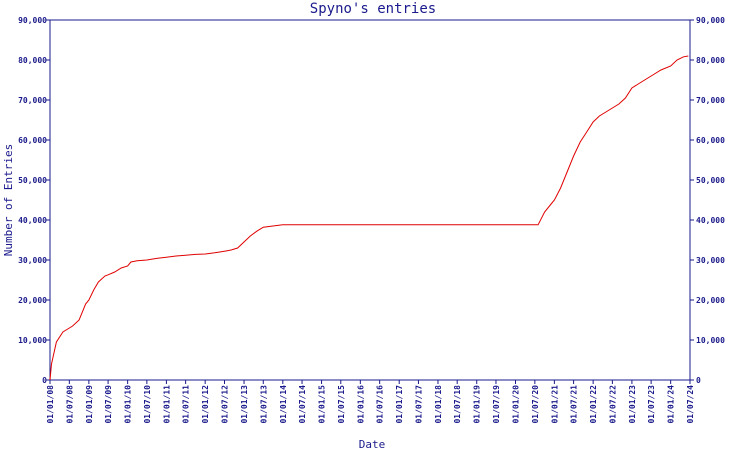 This screenshot has width=750, height=450. I want to click on x-tick-label: 01/01/14, so click(283, 404).